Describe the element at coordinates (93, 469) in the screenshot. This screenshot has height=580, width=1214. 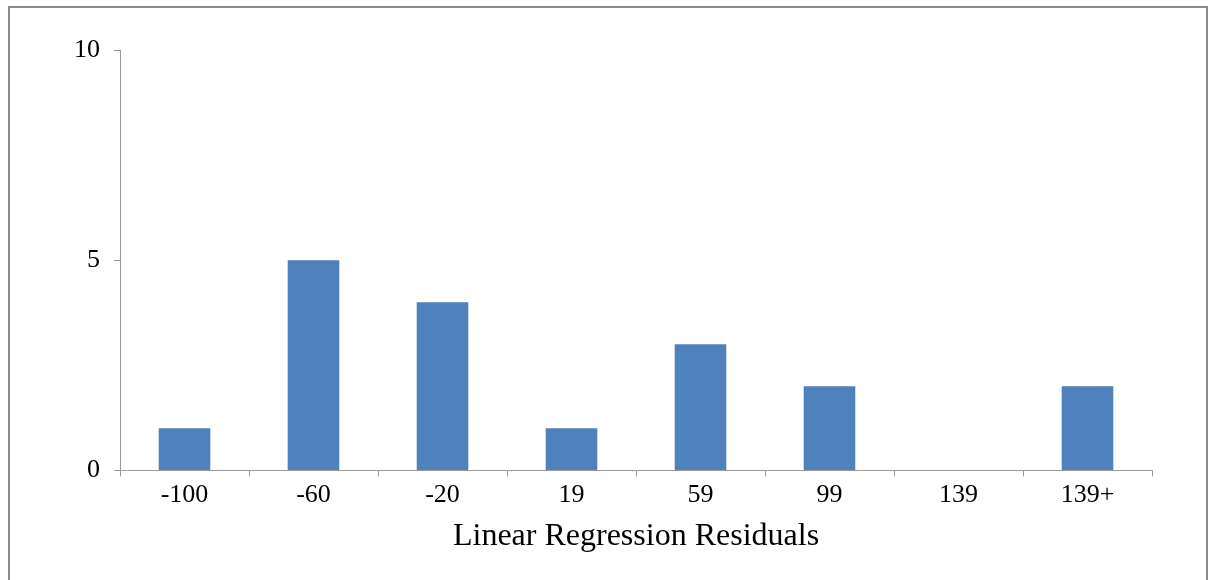
I see `y-tick-label: 0` at that location.